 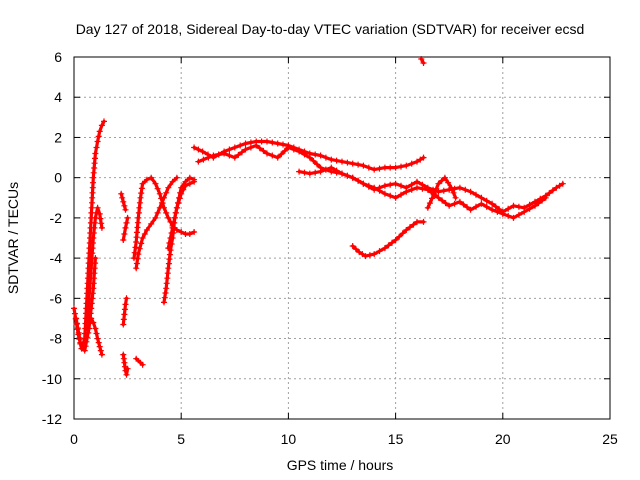 I want to click on y-tick-labels: -12 -10 -8 -6 -4 -2 0 2 4 6, so click(x=52, y=238).